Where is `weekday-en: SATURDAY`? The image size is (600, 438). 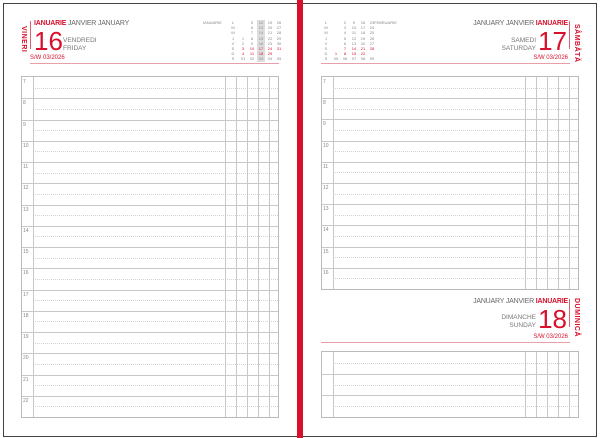
weekday-en: SATURDAY is located at coordinates (518, 48).